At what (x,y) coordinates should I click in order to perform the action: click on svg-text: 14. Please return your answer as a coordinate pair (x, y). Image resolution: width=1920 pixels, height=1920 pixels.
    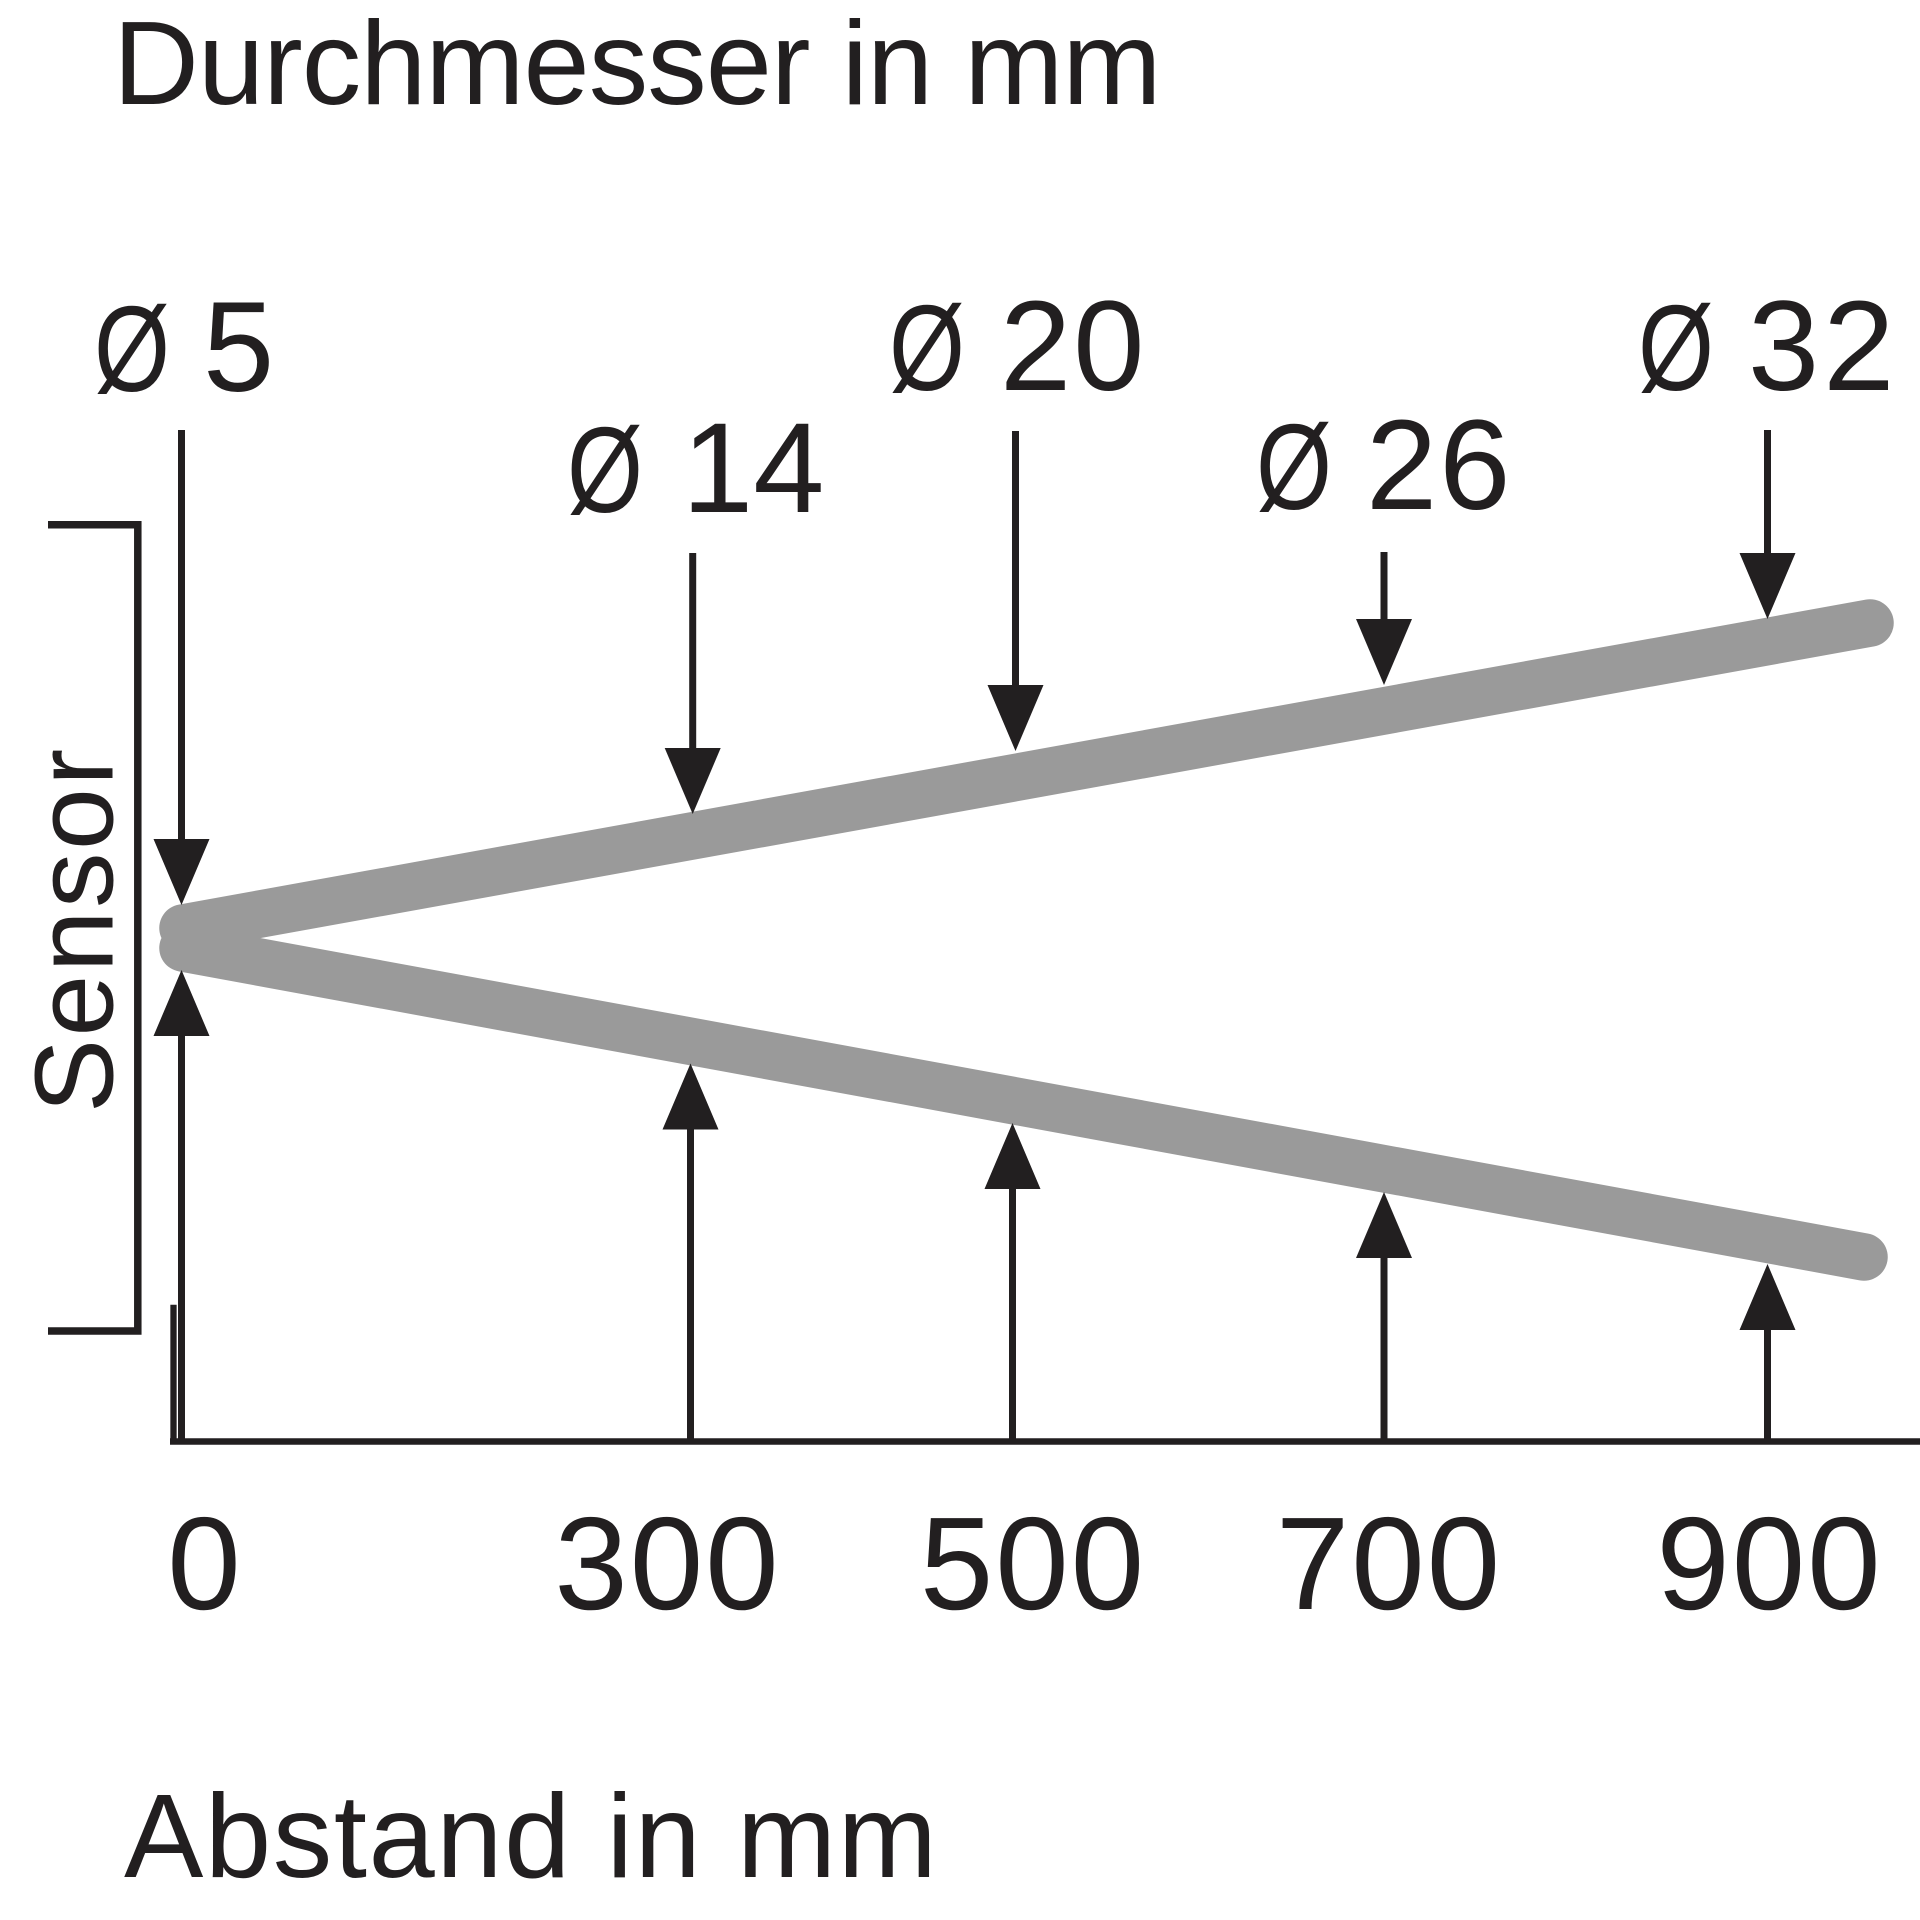
    Looking at the image, I should click on (753, 468).